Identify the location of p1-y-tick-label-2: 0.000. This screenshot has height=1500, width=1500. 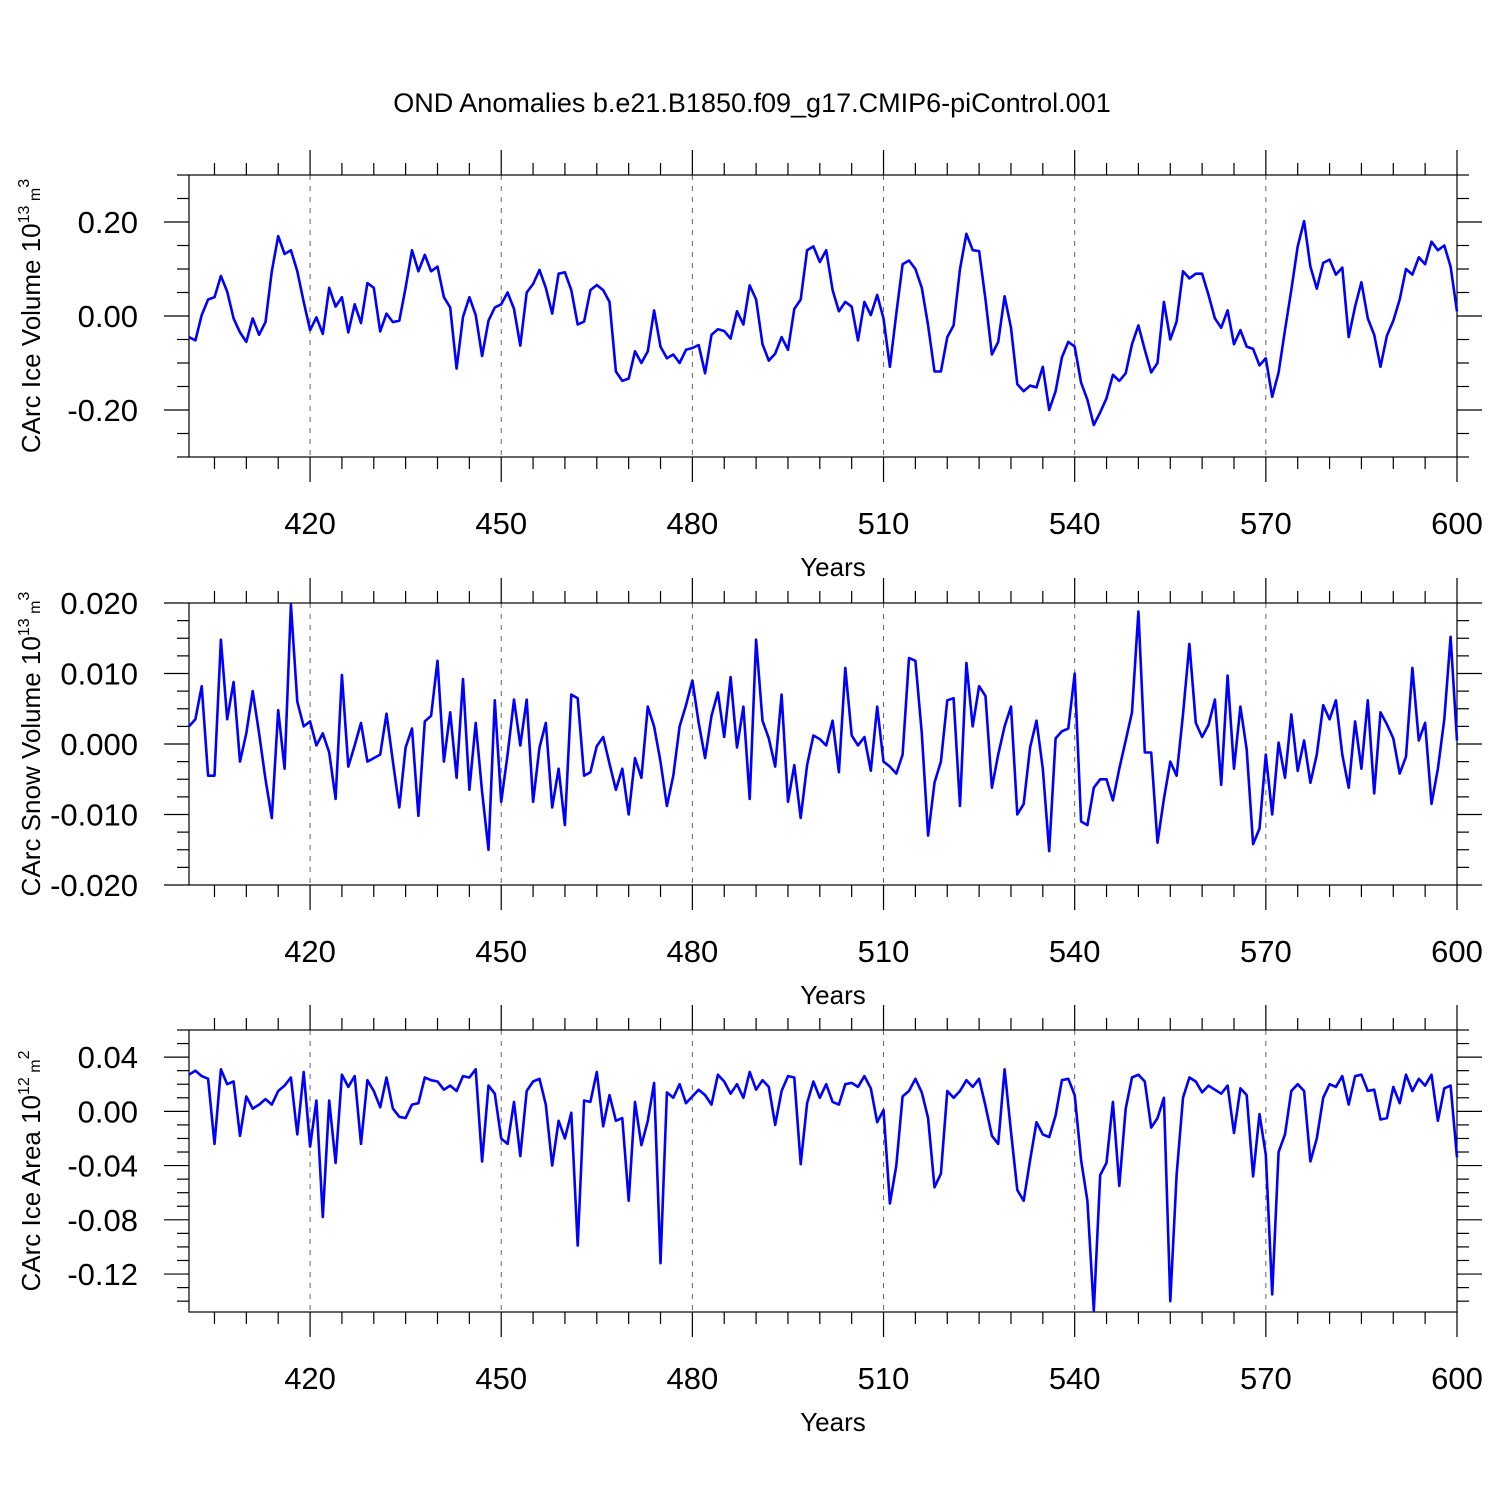
(99, 744).